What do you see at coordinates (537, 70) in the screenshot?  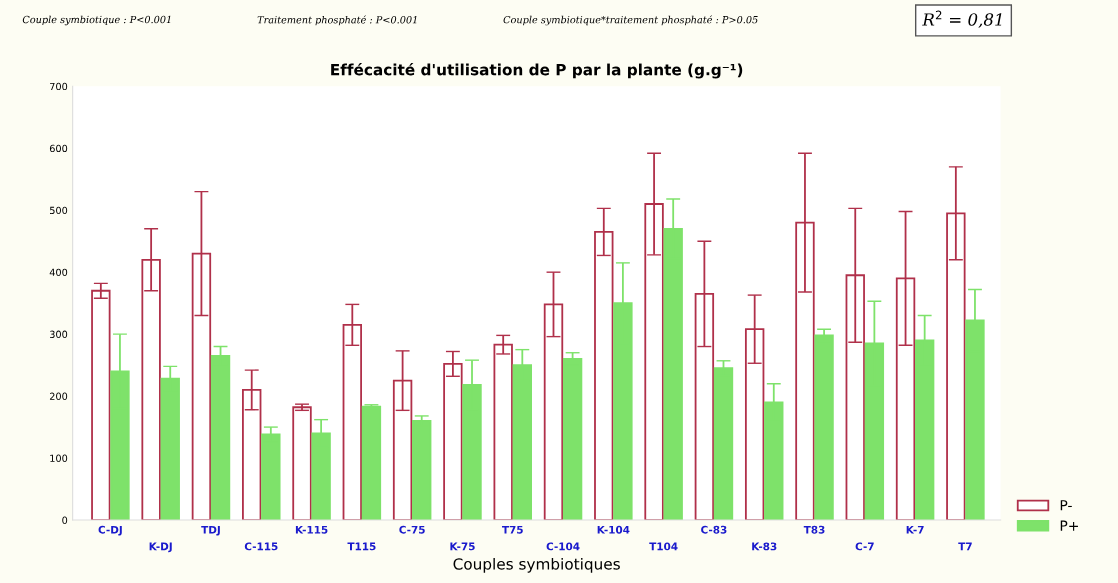 I see `chart-title: Effécacité d'utilisation de P par la plante (g.g⁻¹)` at bounding box center [537, 70].